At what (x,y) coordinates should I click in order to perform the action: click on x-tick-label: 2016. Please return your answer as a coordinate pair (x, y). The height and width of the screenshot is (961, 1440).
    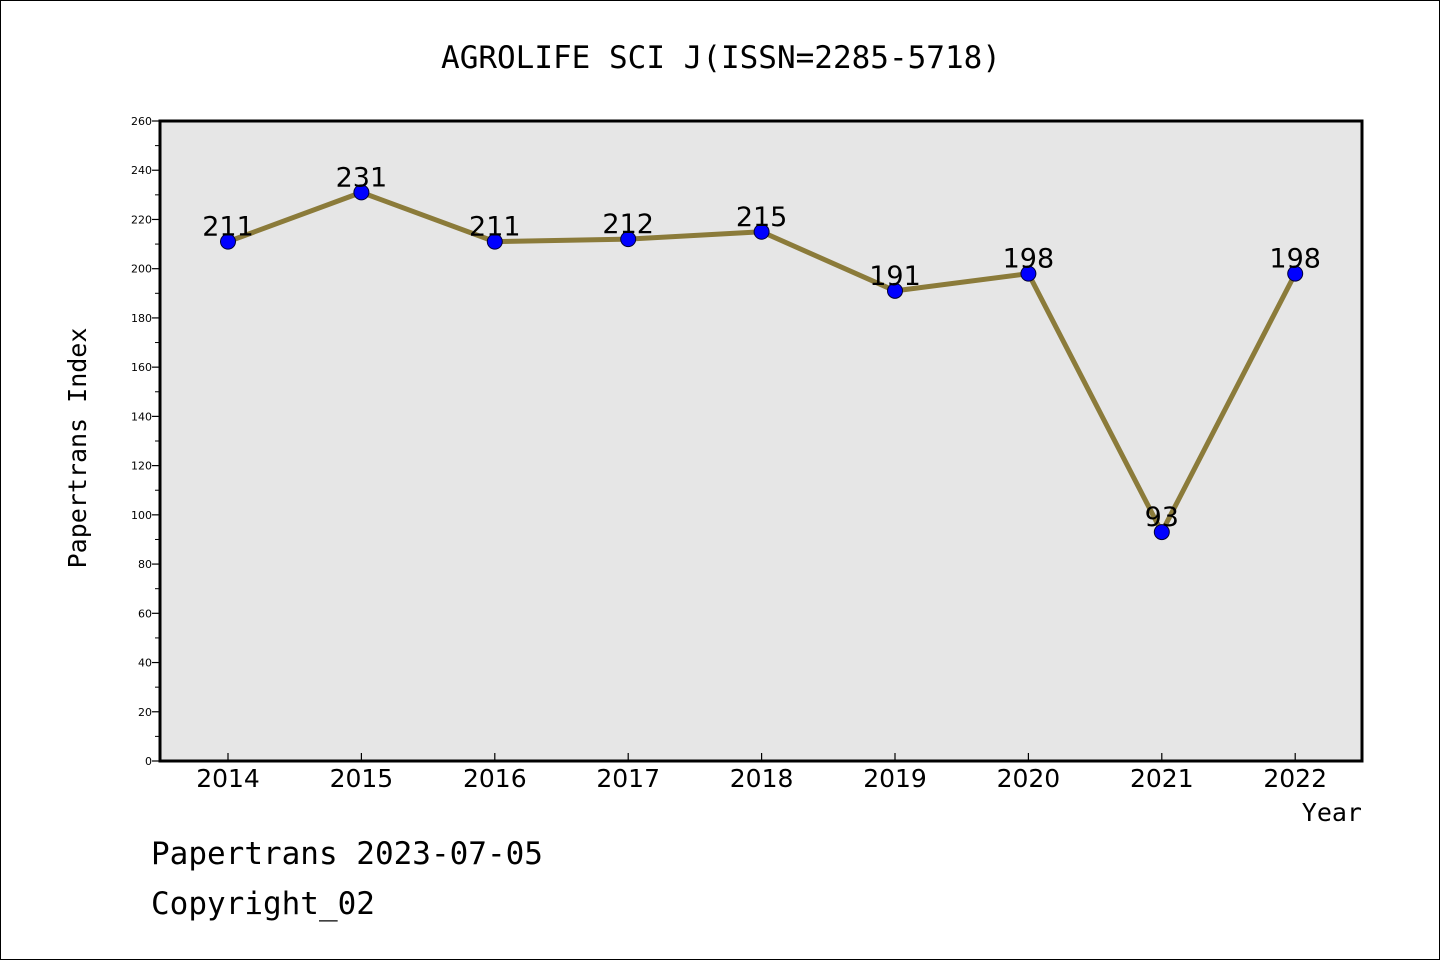
    Looking at the image, I should click on (495, 778).